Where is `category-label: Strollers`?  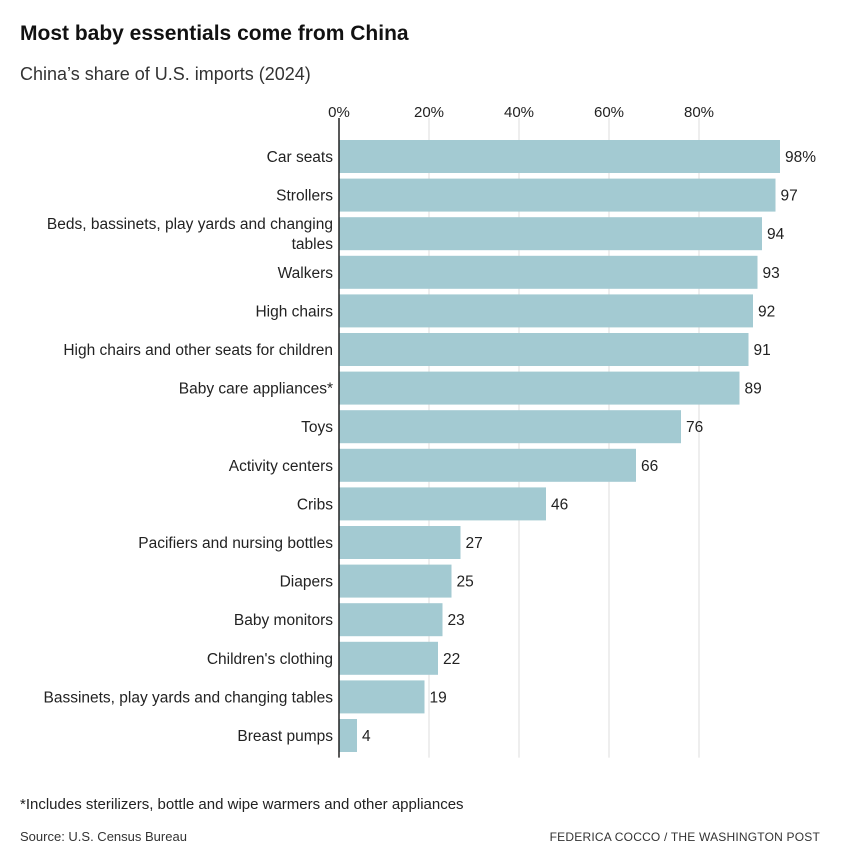 category-label: Strollers is located at coordinates (304, 196).